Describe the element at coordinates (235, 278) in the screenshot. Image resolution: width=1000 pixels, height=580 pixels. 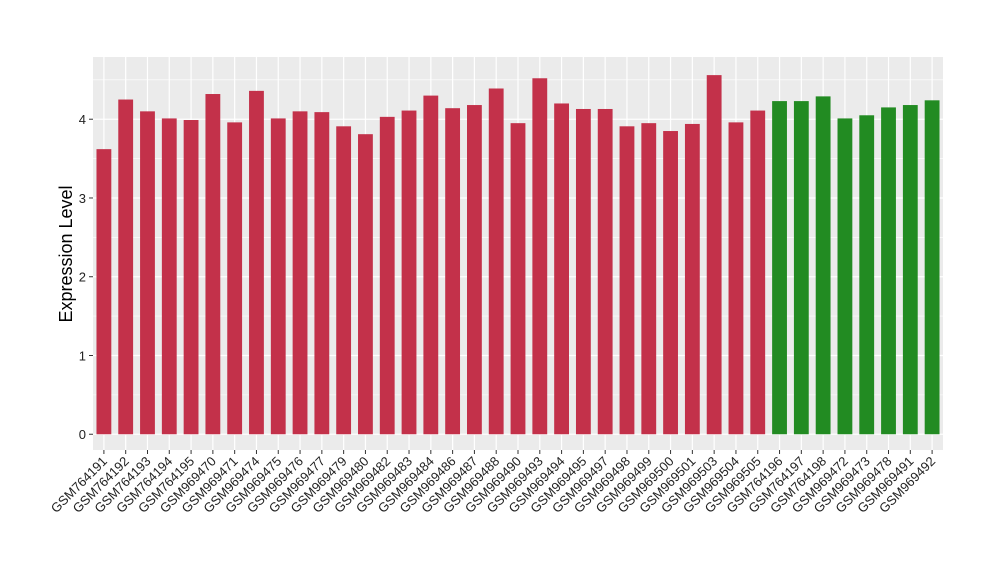
I see `bar-GSM969471` at that location.